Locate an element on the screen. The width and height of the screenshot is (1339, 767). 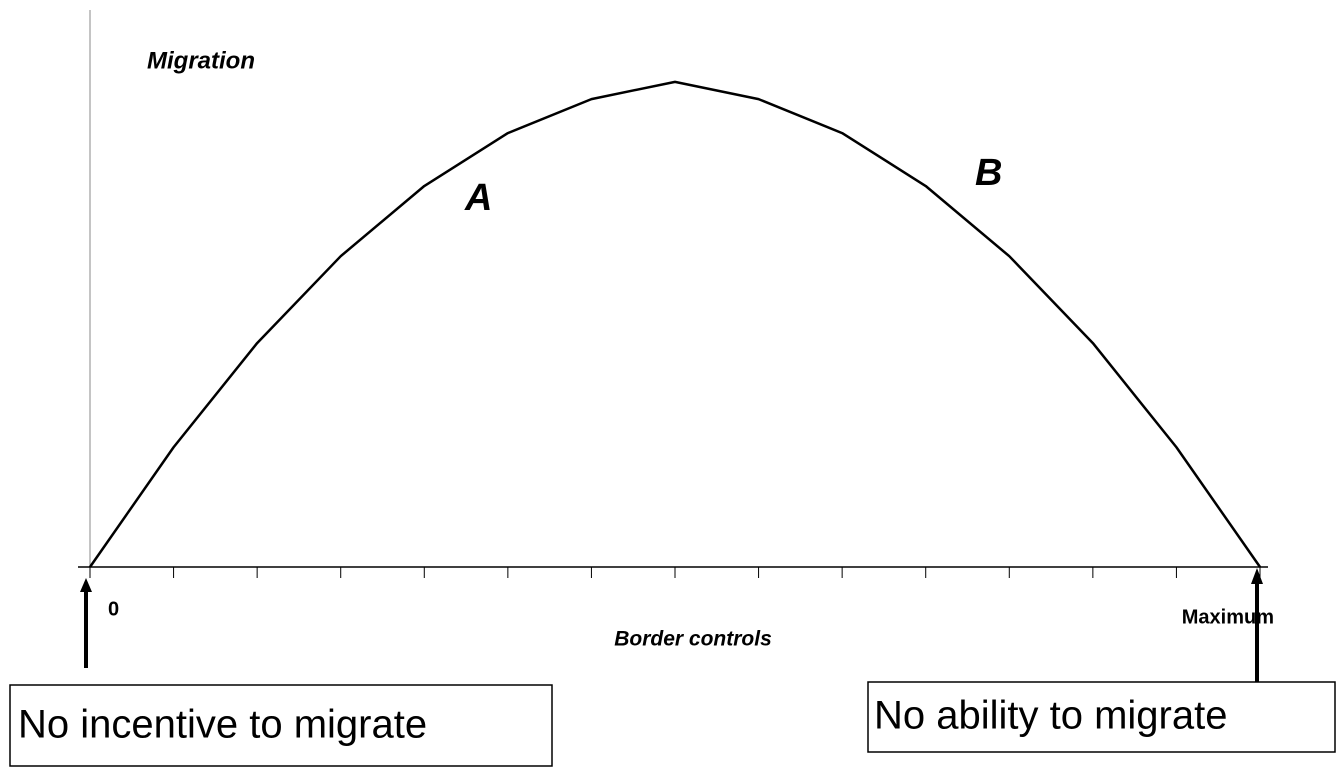
note: No ability to migrate is located at coordinates (1050, 716).